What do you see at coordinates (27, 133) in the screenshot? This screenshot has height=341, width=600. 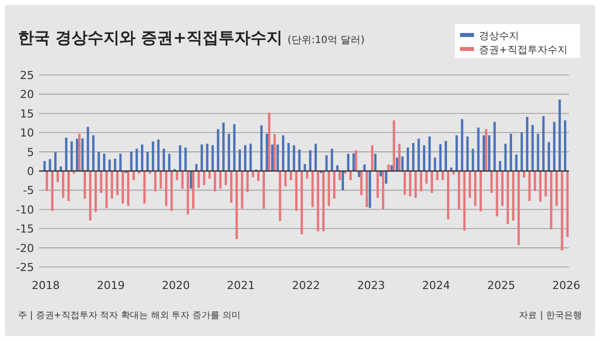 I see `y-tick-label: 10` at bounding box center [27, 133].